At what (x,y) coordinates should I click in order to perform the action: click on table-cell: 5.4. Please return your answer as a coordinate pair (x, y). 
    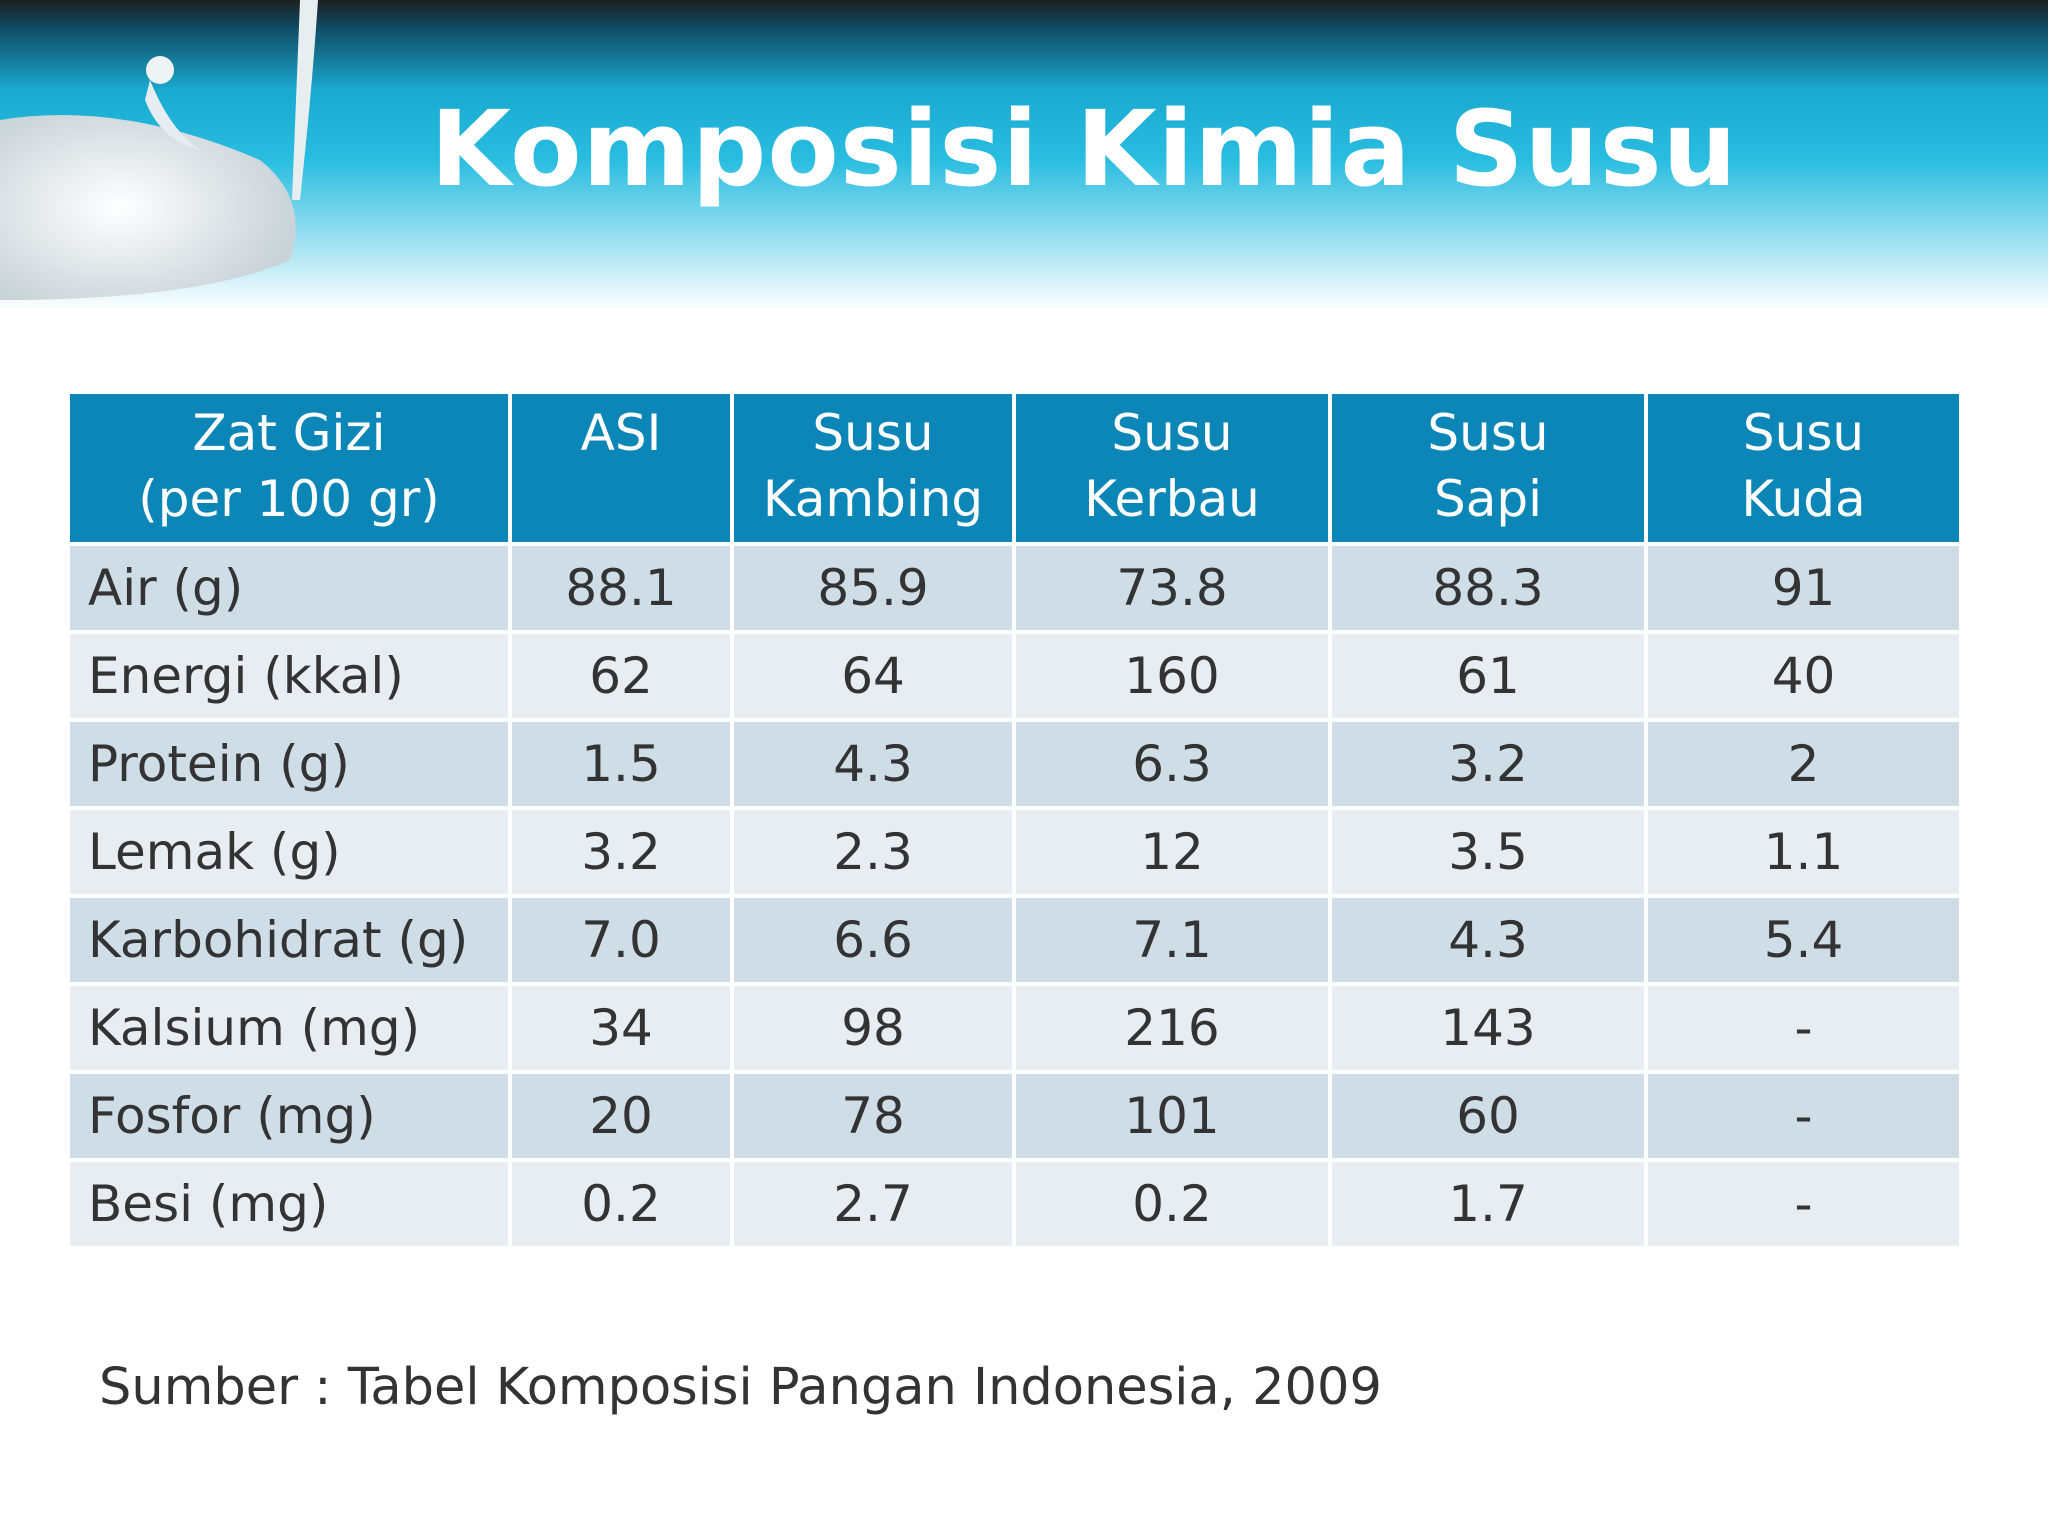
    Looking at the image, I should click on (1803, 940).